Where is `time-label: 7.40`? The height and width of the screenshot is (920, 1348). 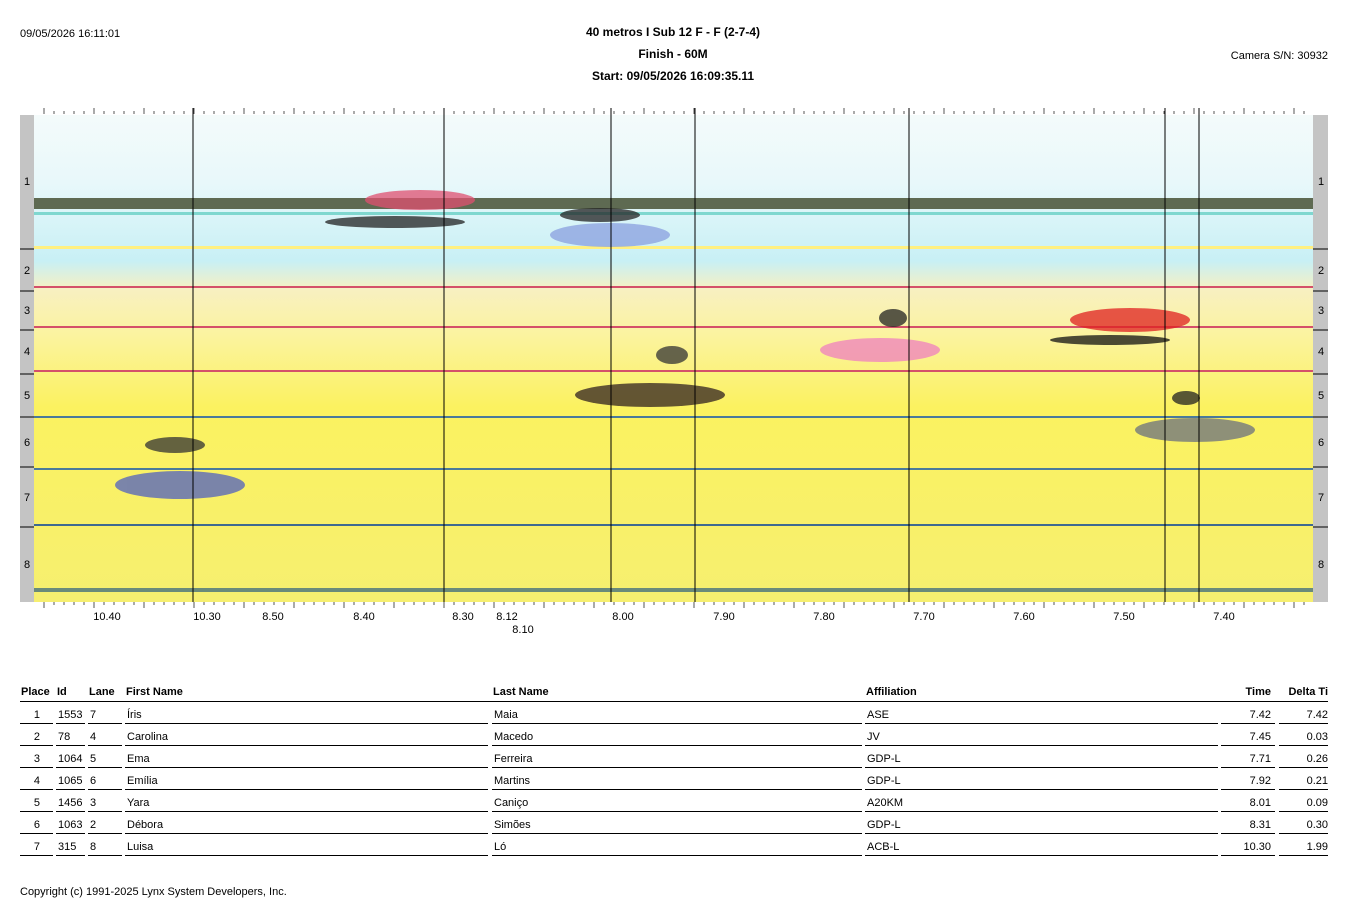
time-label: 7.40 is located at coordinates (1223, 617).